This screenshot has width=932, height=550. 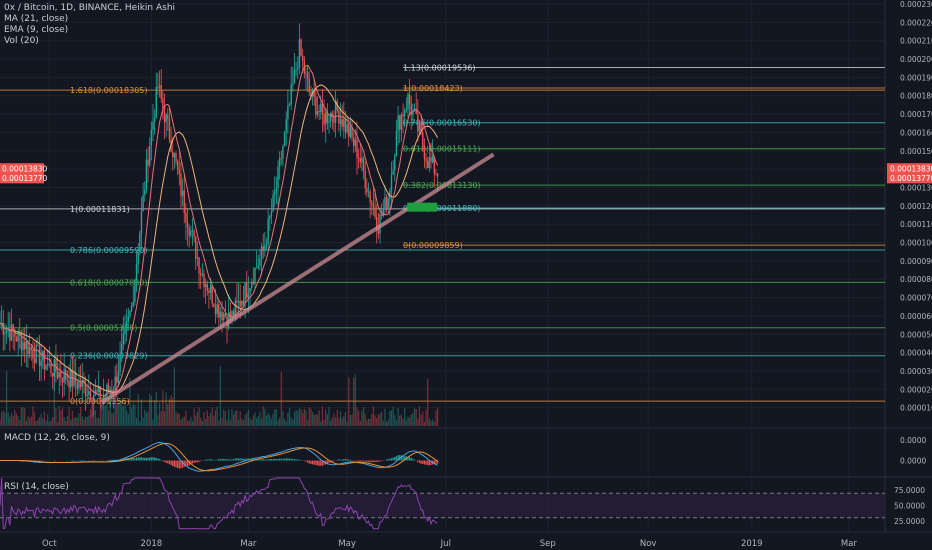 I want to click on volume-bars, so click(x=219, y=396).